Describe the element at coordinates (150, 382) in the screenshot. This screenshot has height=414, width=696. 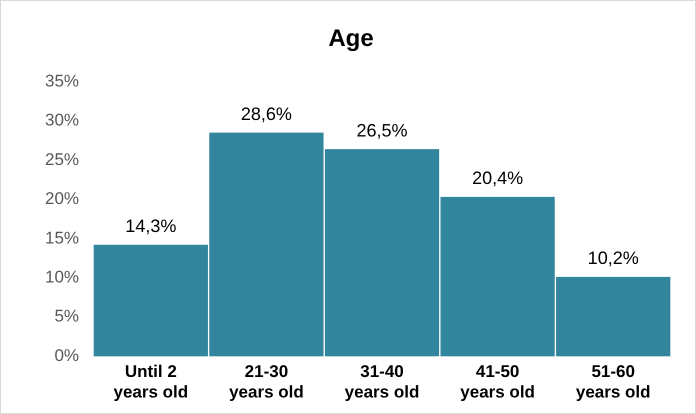
I see `x-tick-label: Until 2 years old` at that location.